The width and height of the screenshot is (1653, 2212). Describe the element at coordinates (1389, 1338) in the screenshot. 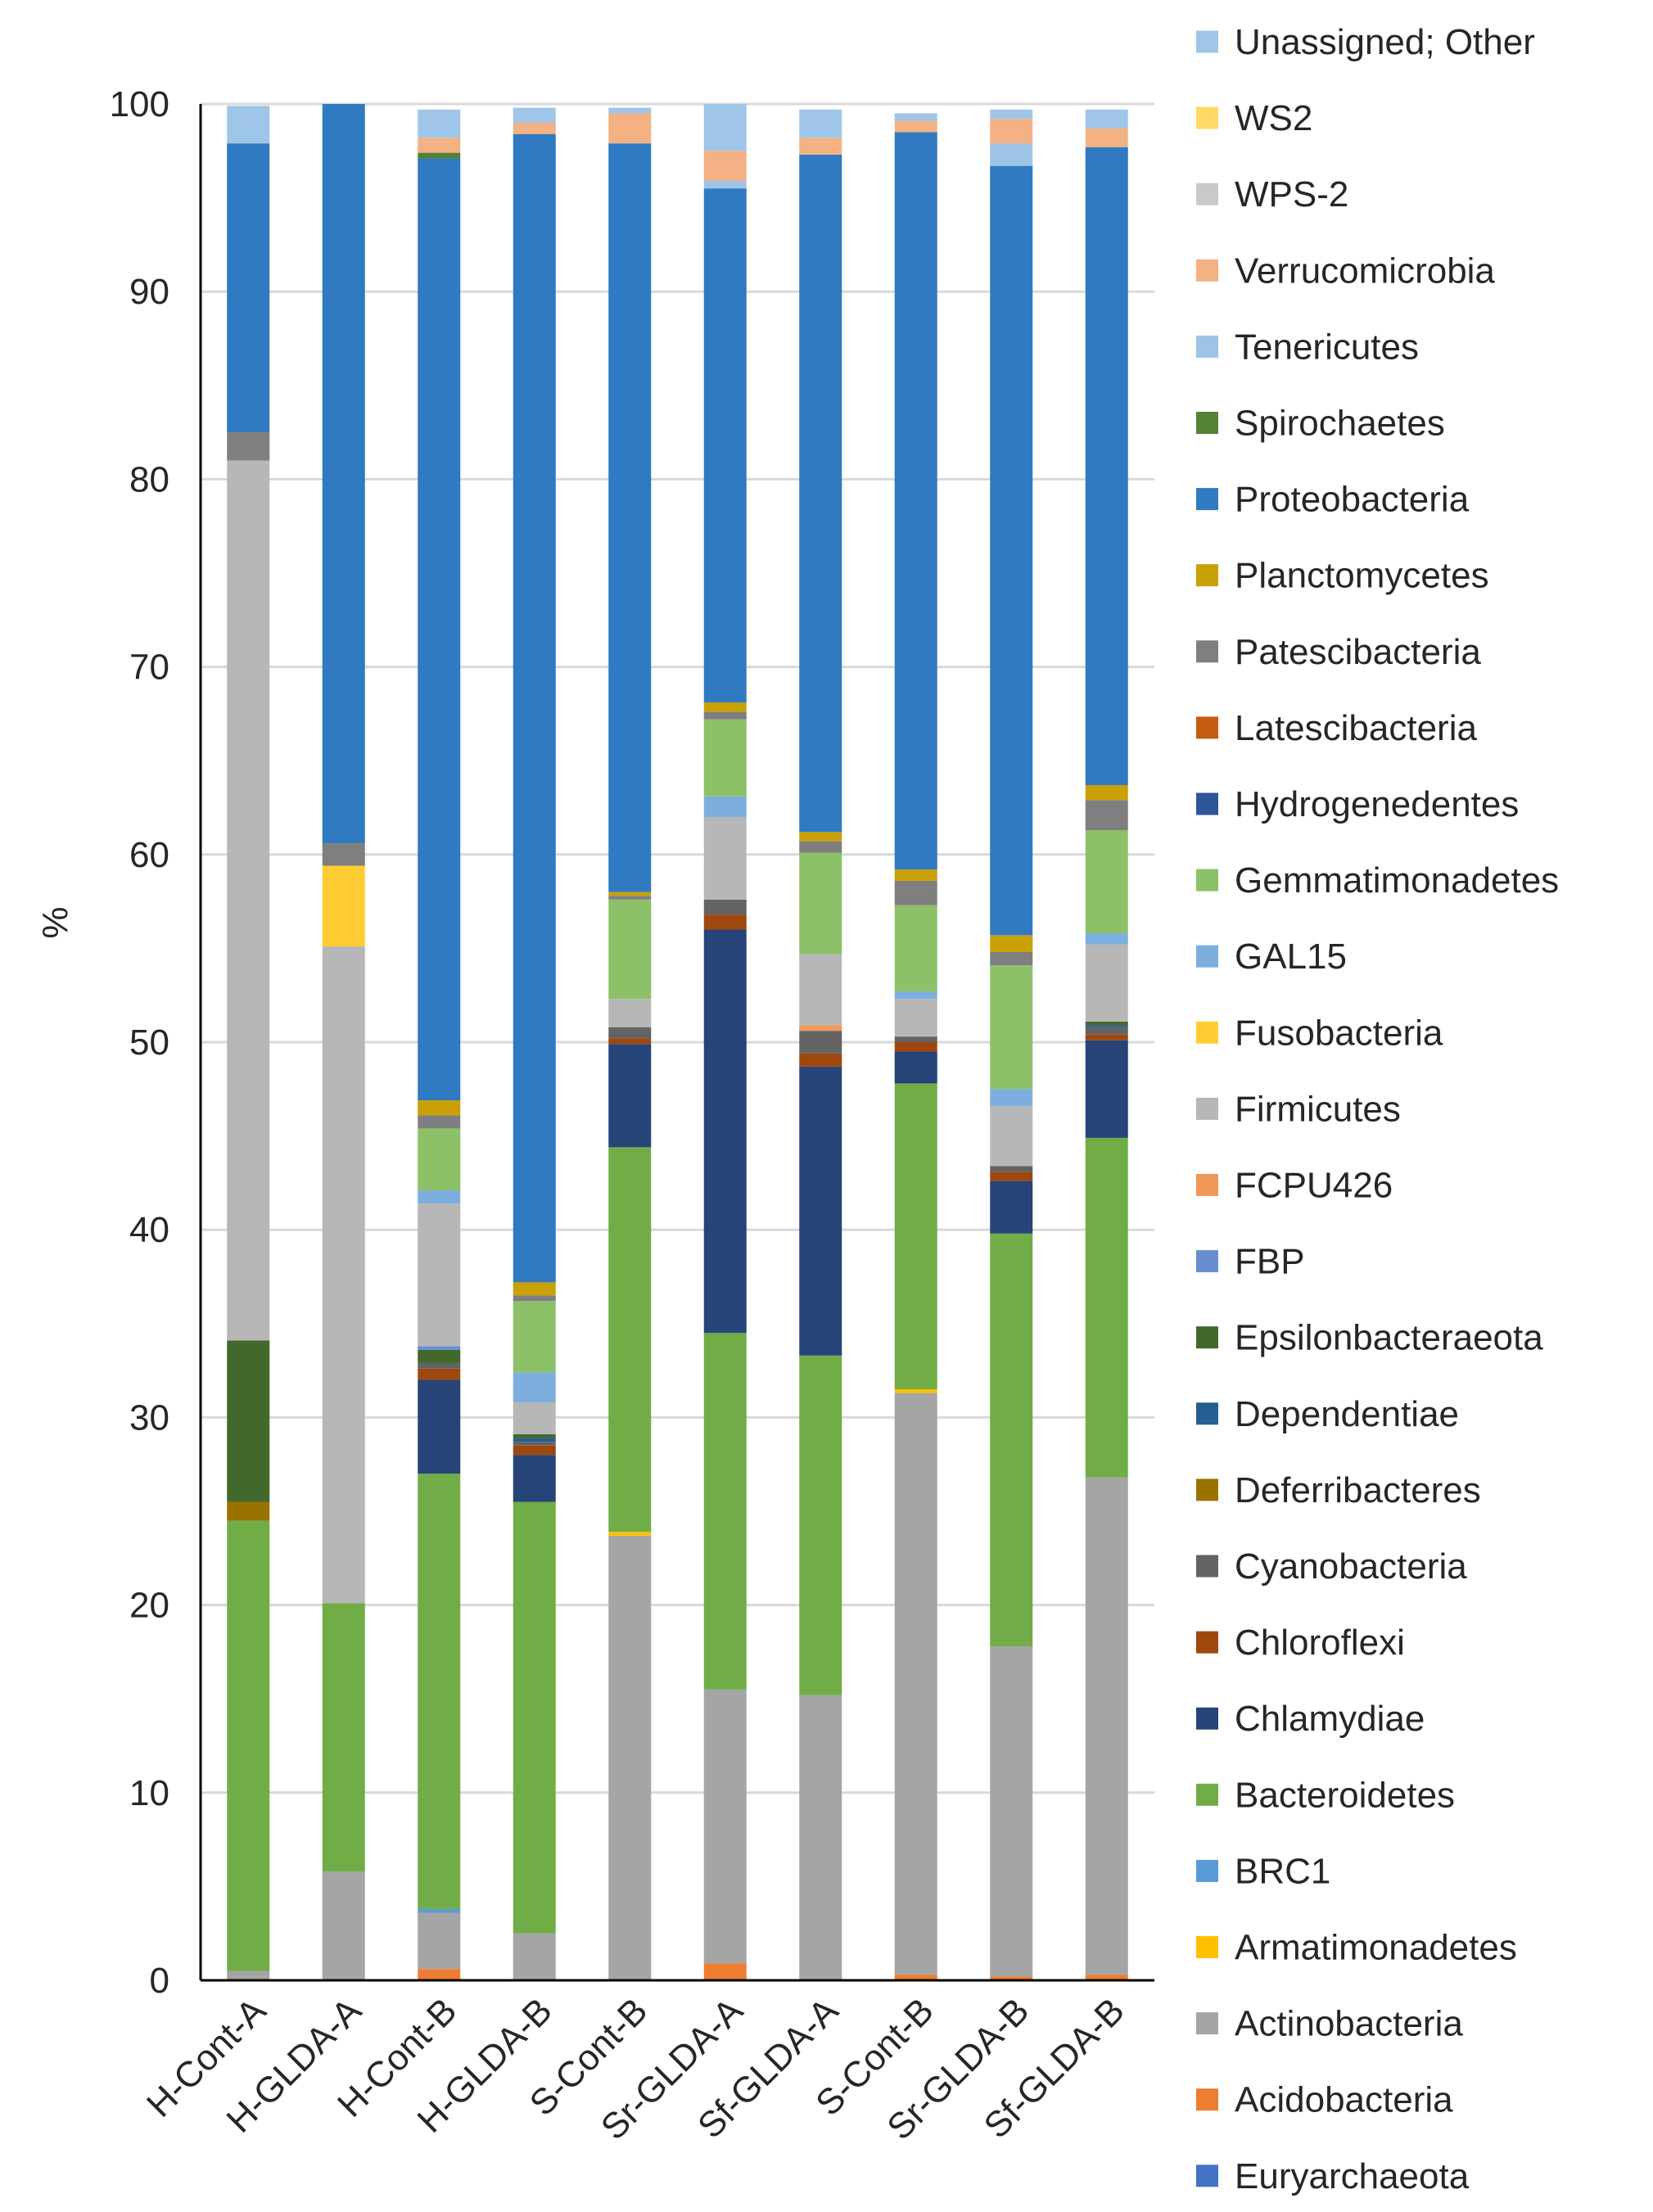

I see `legend-label: Epsilonbacteraeota` at that location.